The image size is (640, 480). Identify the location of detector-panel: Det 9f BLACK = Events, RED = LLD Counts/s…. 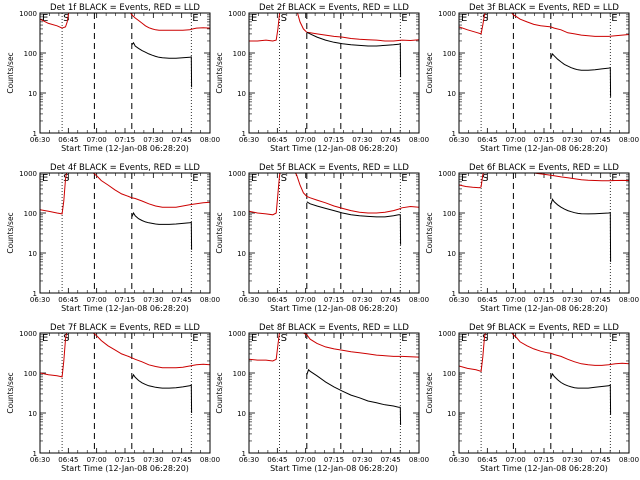
(532, 398).